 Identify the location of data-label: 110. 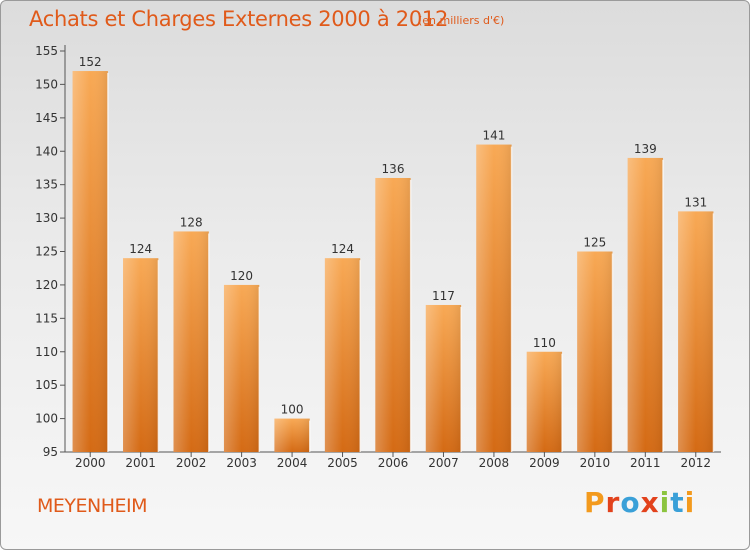
(544, 343).